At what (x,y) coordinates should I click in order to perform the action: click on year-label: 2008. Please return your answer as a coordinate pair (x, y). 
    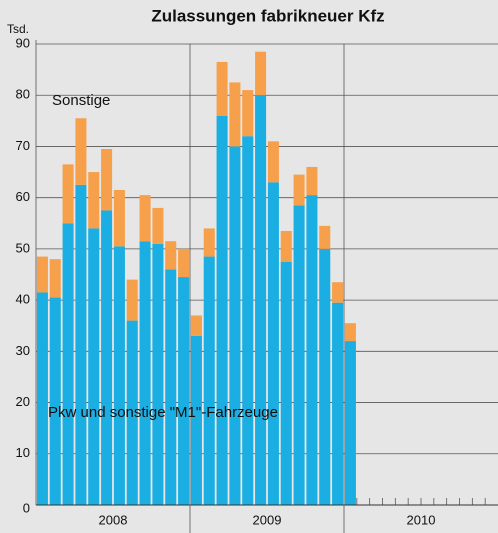
    Looking at the image, I should click on (113, 519).